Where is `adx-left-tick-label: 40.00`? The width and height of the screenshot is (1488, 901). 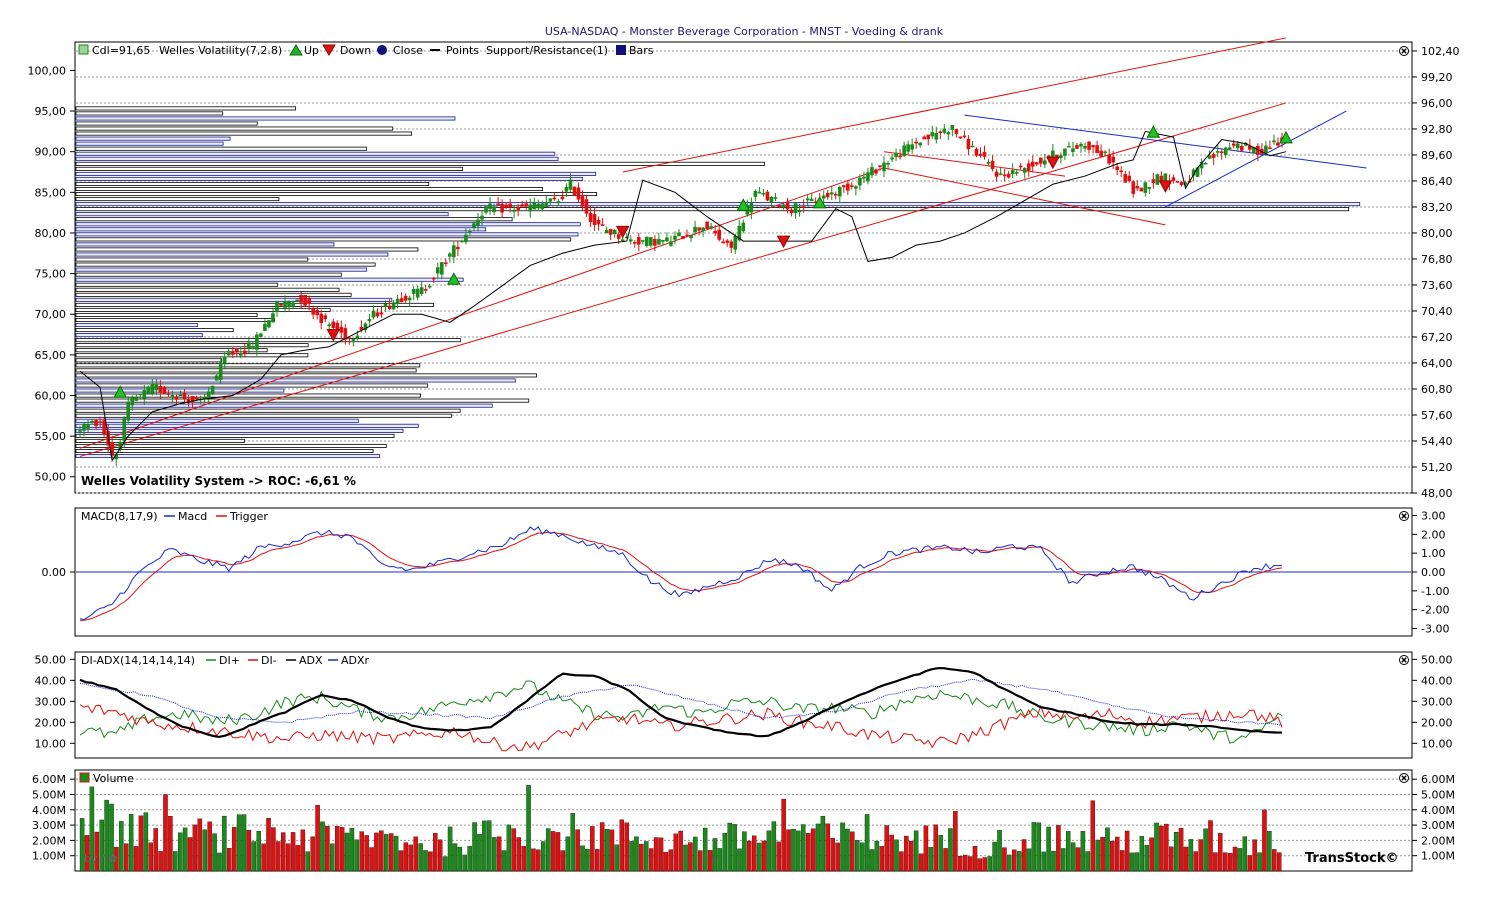
adx-left-tick-label: 40.00 is located at coordinates (51, 680).